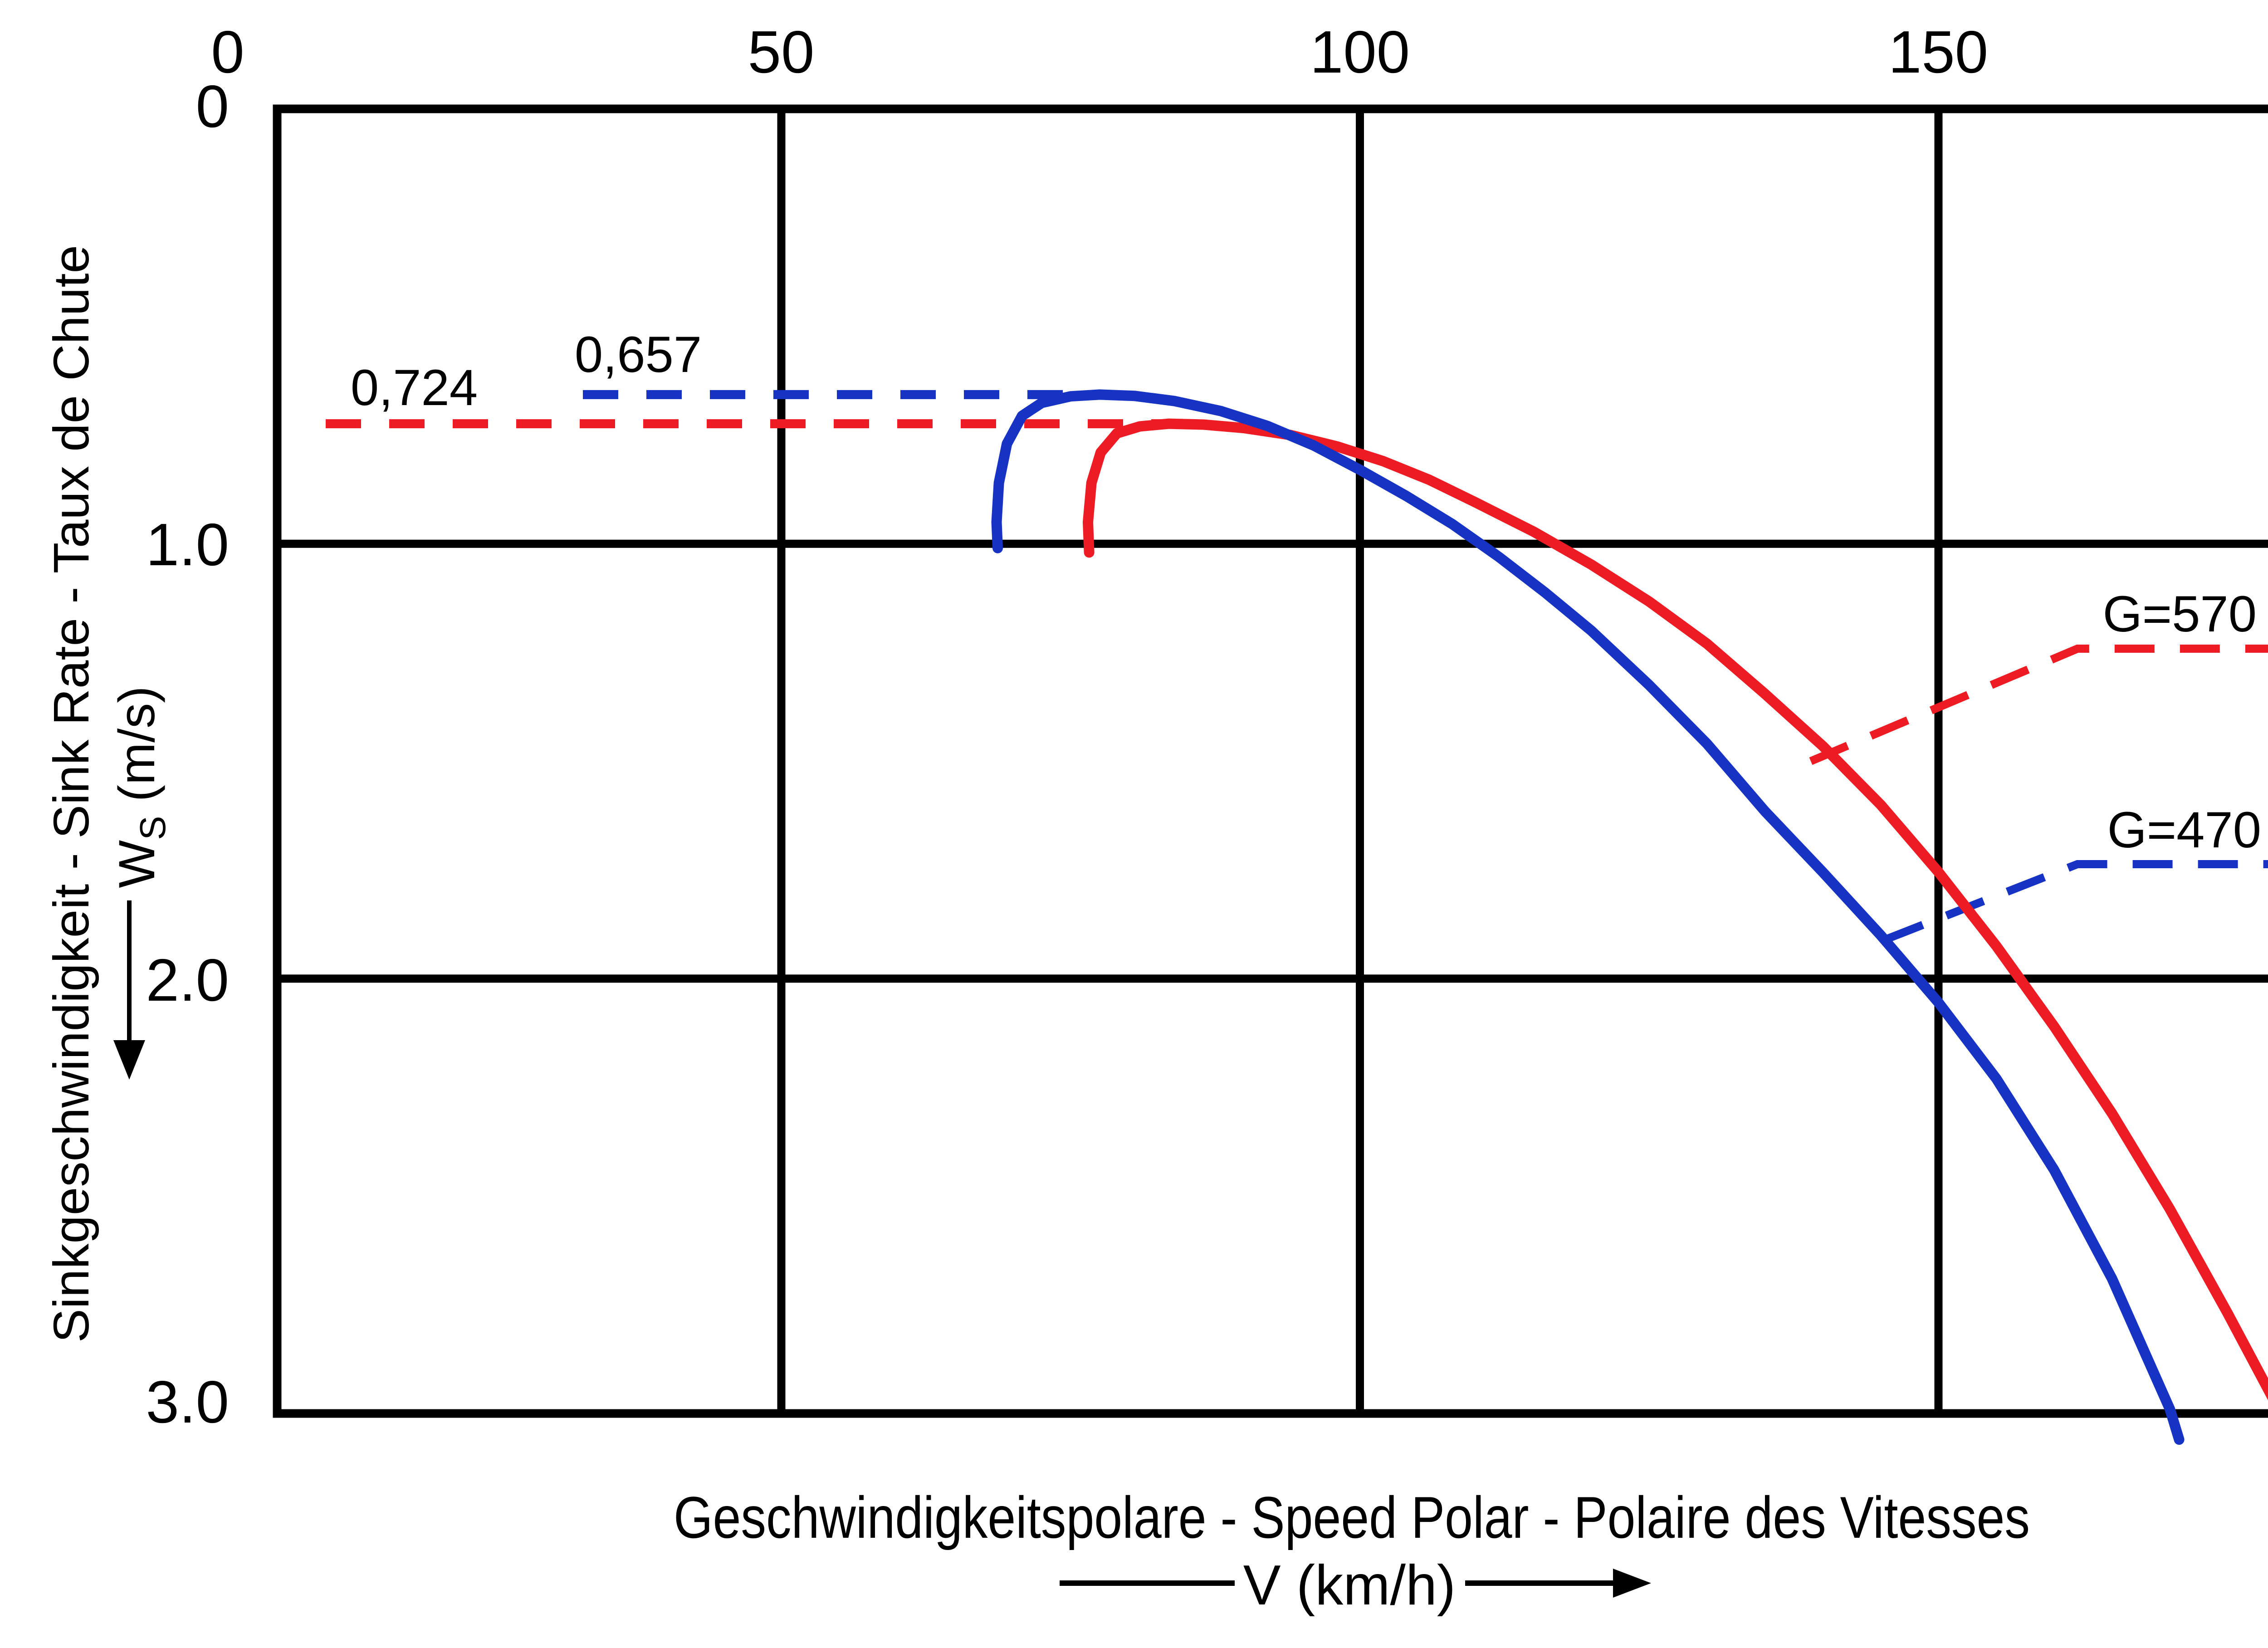  I want to click on series-label-leaders, so click(2038, 794).